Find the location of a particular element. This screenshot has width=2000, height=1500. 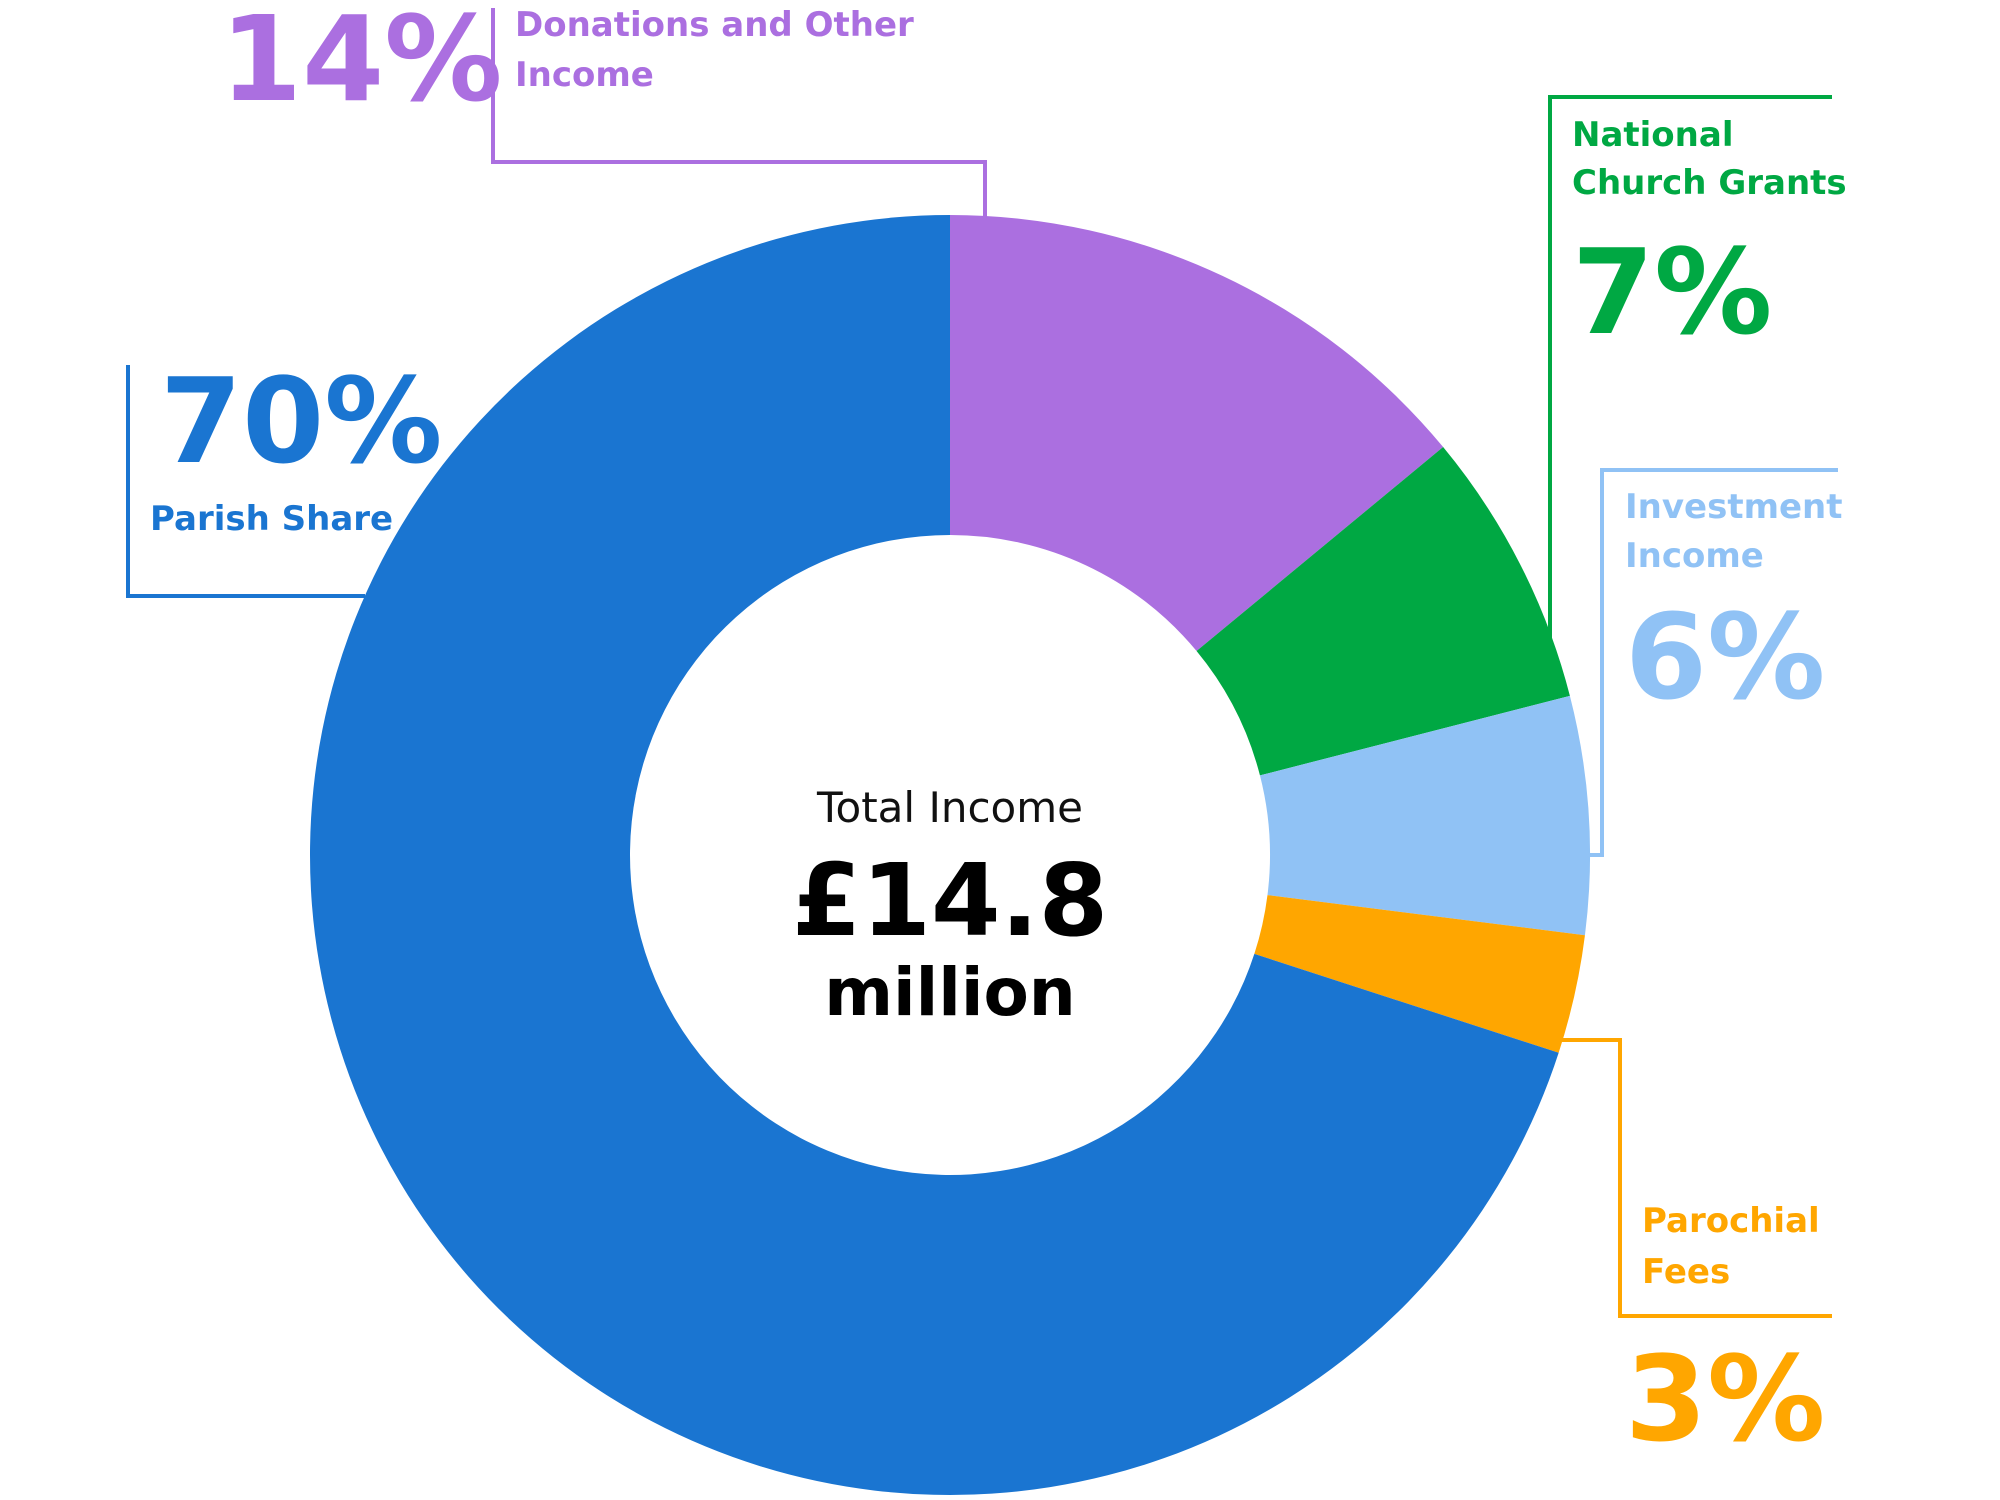

category-label-donations-and-other-income: Donations and Other is located at coordinates (714, 25).